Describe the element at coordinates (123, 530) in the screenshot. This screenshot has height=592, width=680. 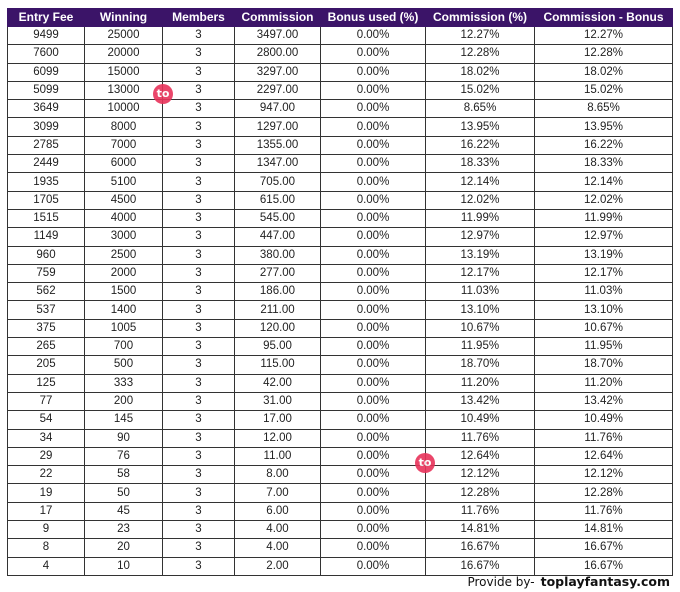
I see `cell-winning: 23` at that location.